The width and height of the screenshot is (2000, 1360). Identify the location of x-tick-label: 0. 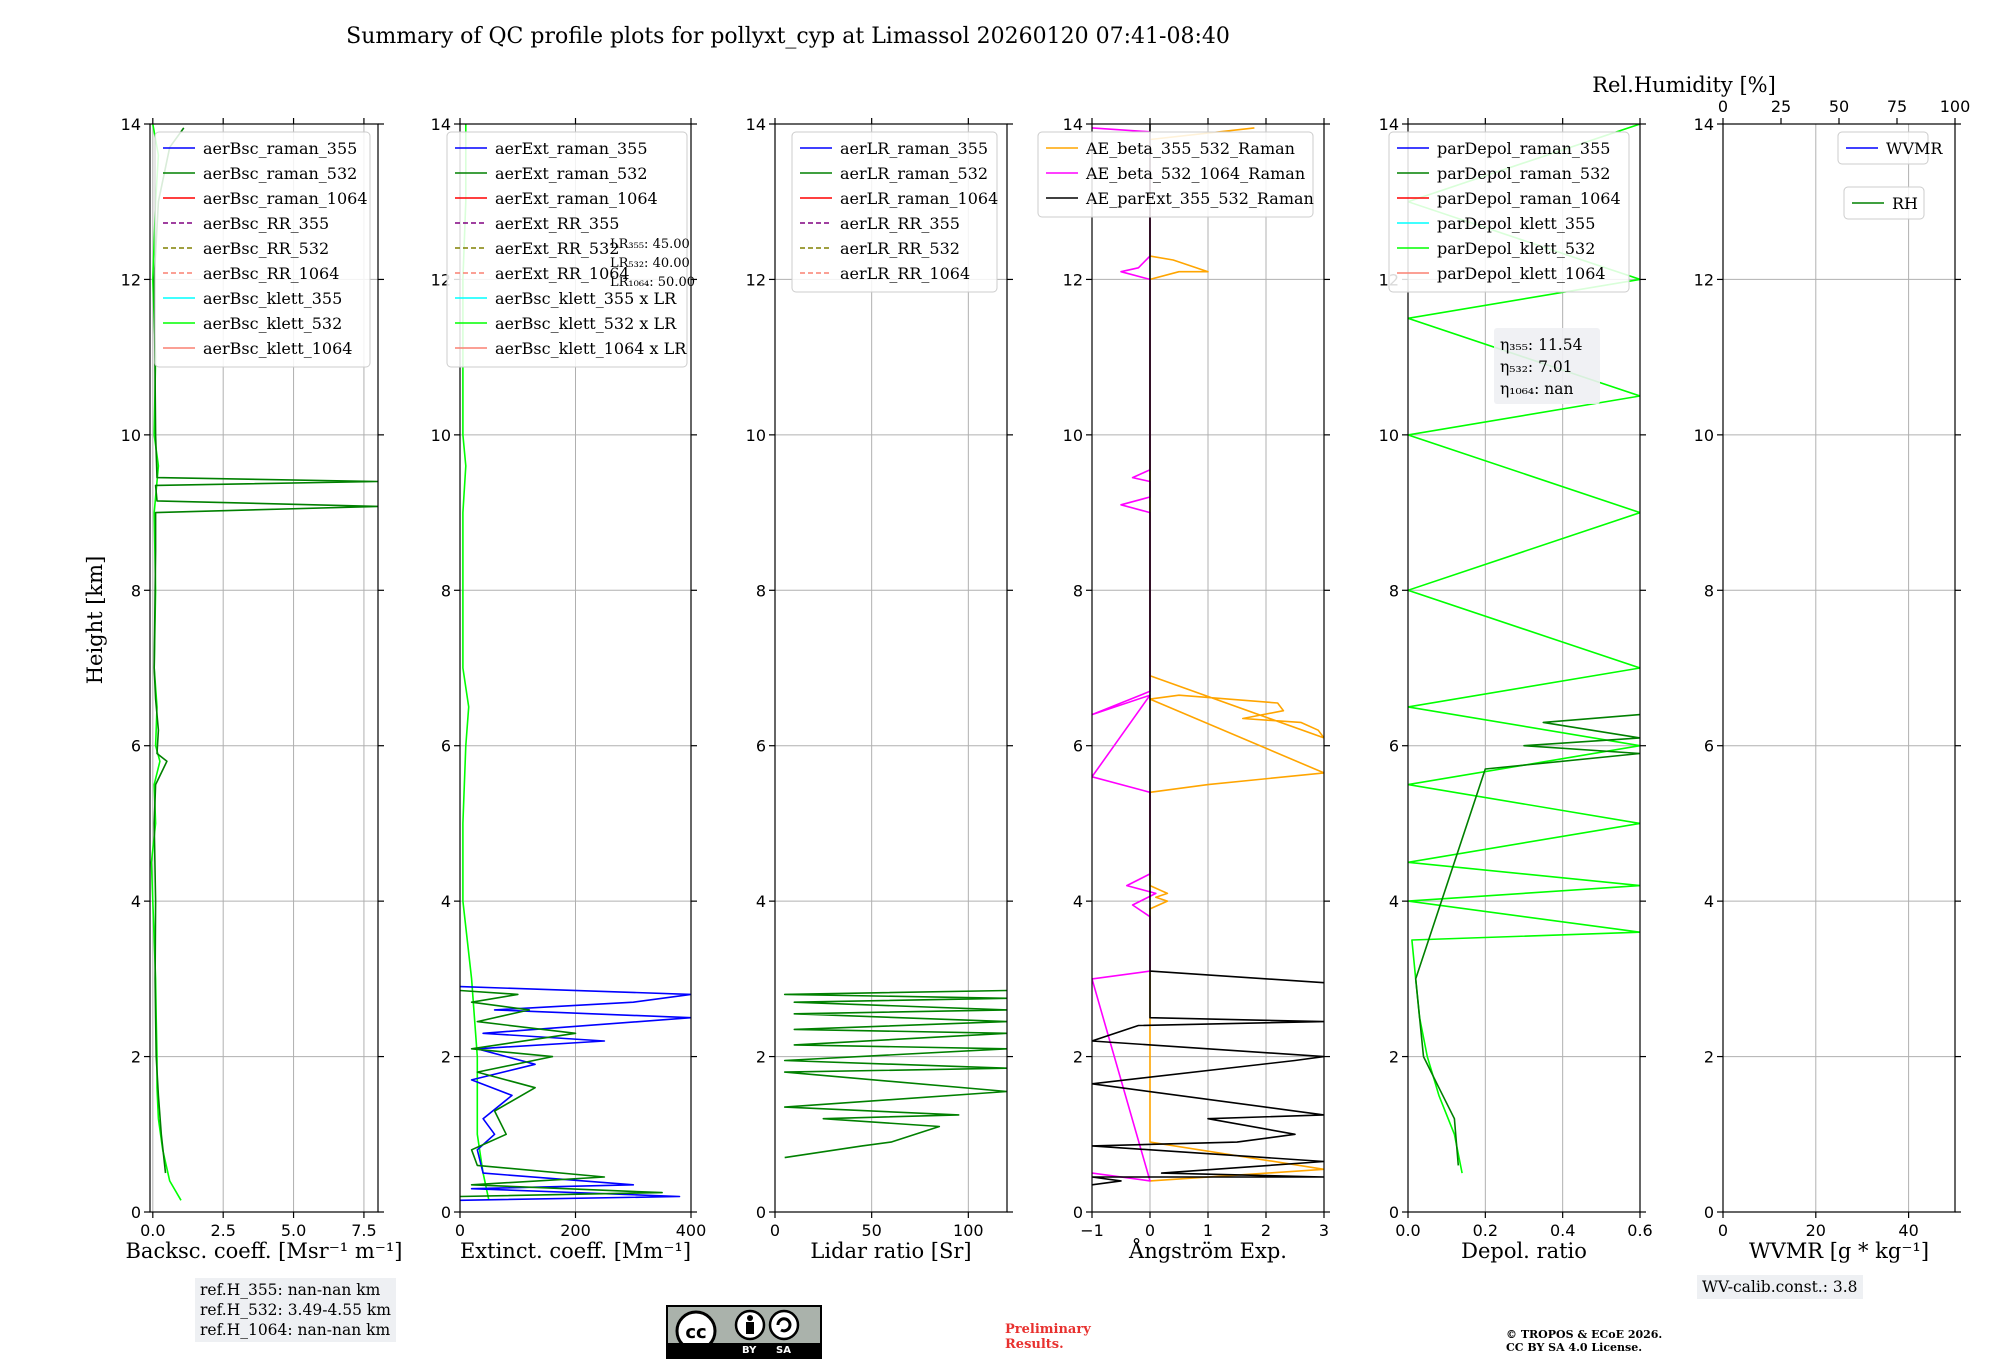
(775, 1230).